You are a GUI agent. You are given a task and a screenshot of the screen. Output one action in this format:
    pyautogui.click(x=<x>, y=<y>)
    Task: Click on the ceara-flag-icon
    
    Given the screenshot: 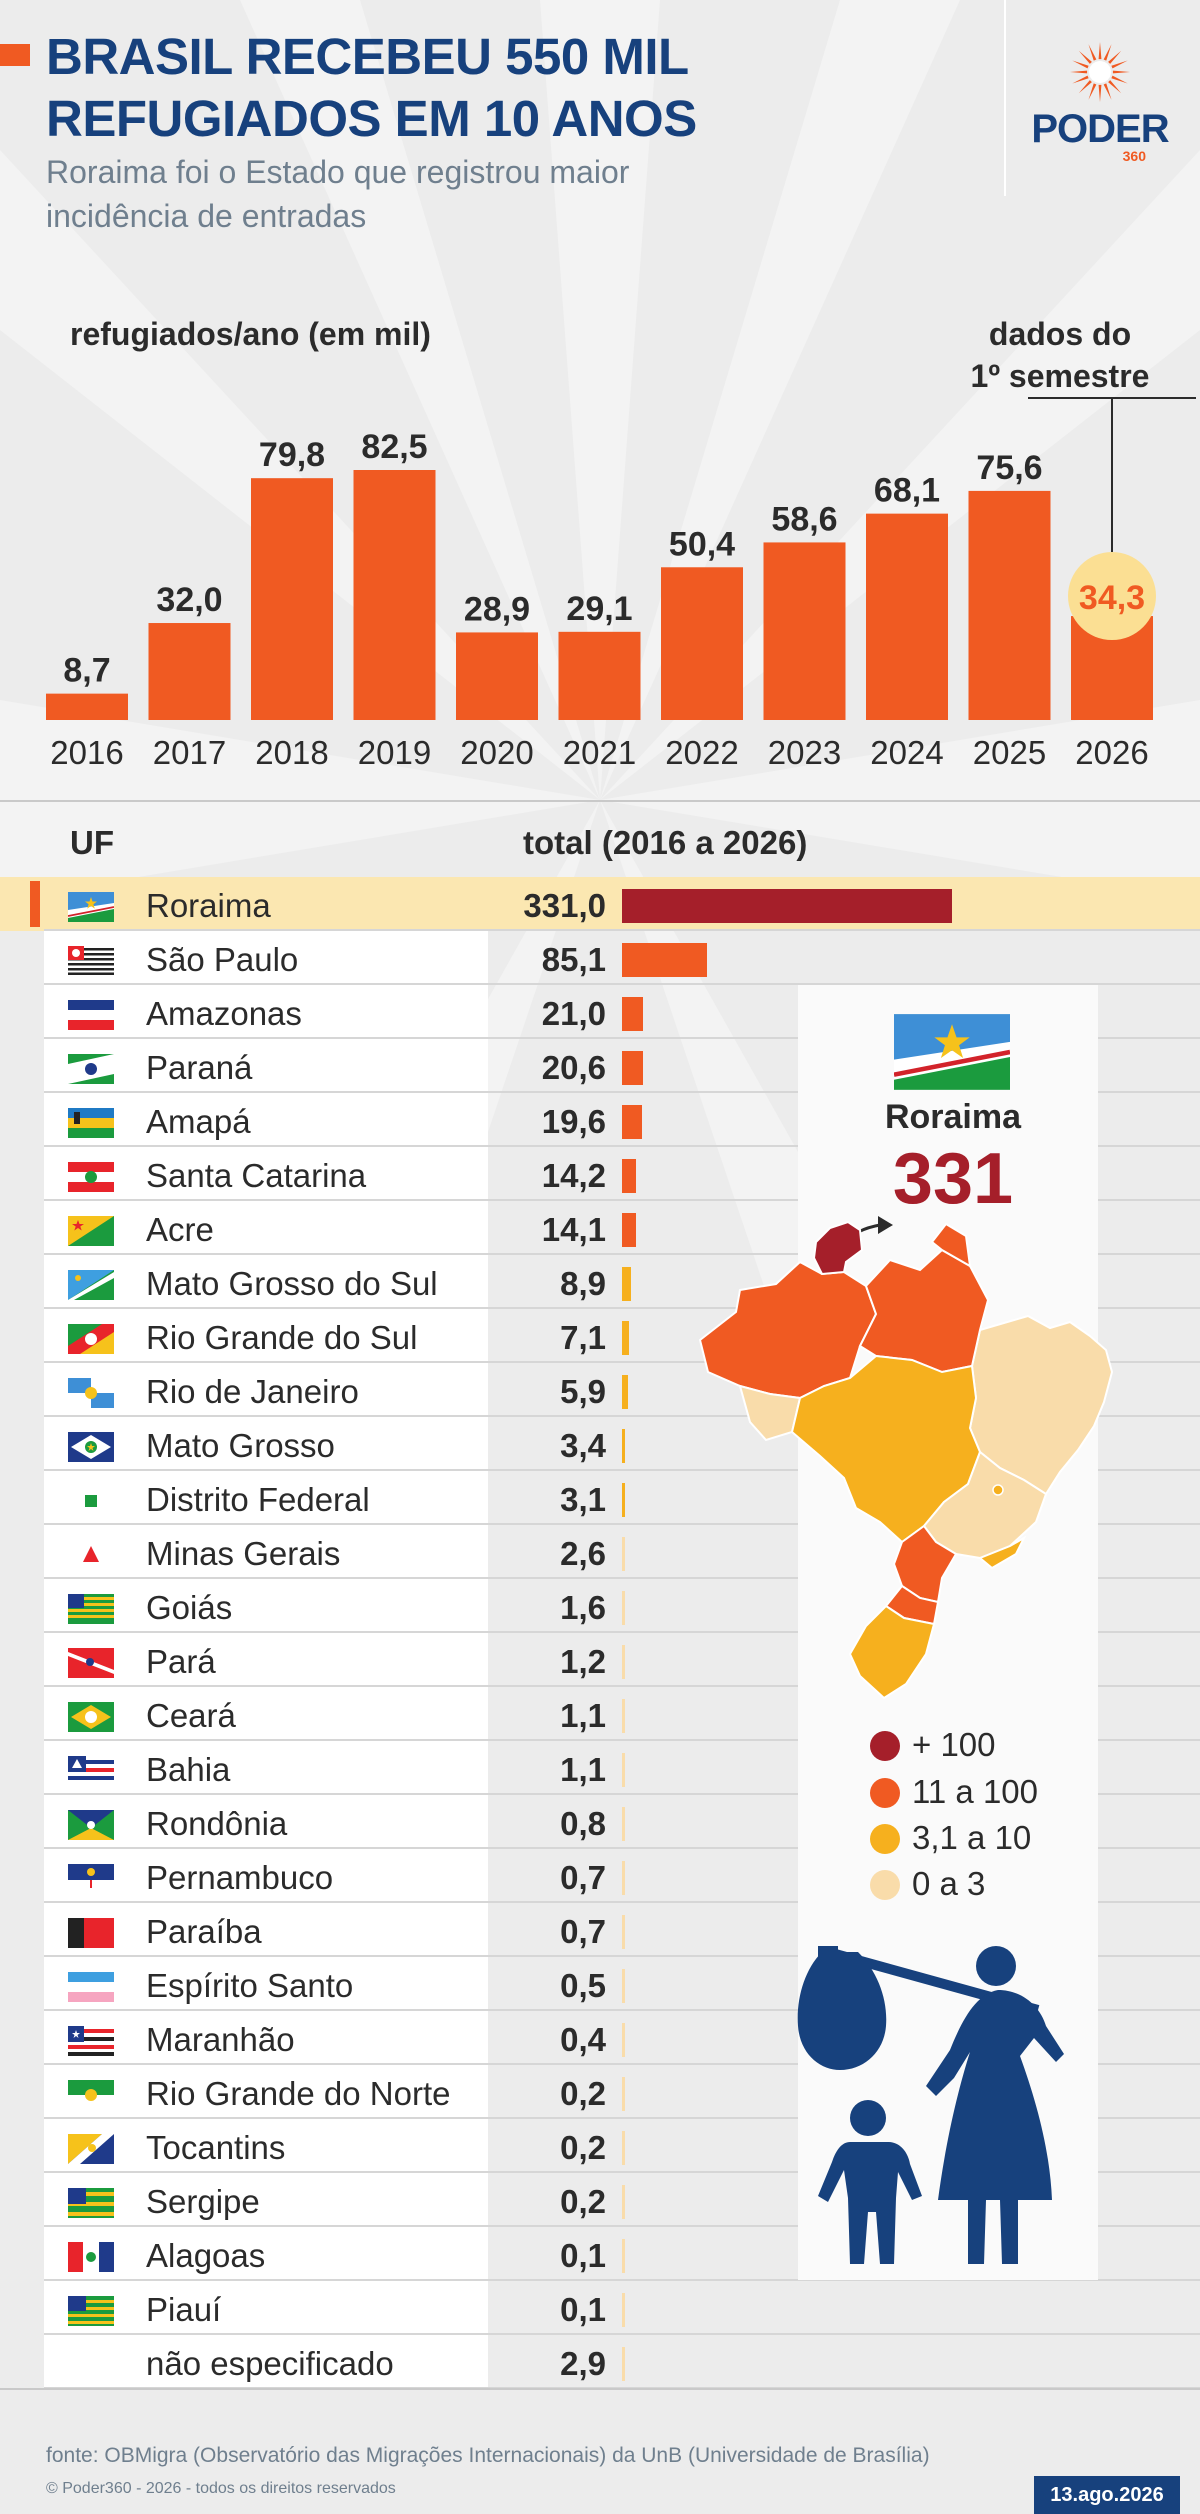 What is the action you would take?
    pyautogui.click(x=91, y=1717)
    